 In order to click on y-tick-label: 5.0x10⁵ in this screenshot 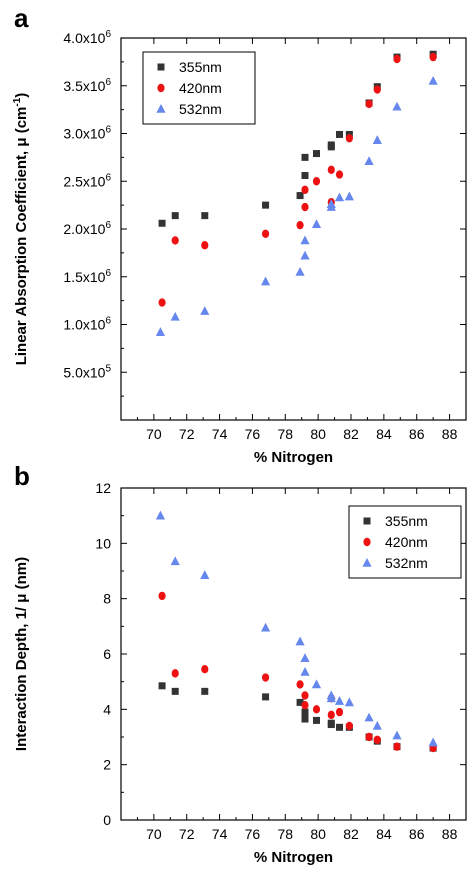, I will do `click(87, 371)`.